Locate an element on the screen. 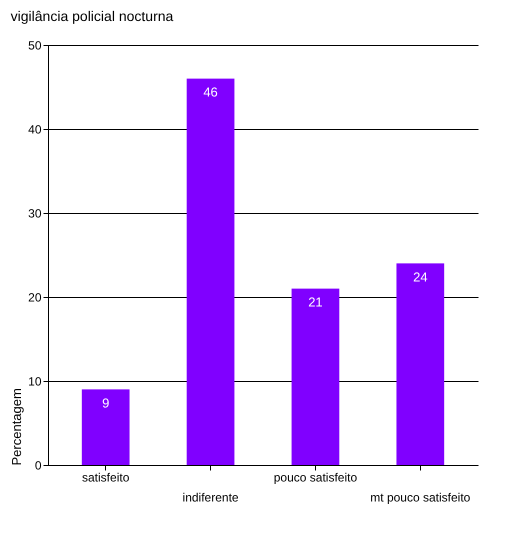  y-tick-label: 0 is located at coordinates (38, 465).